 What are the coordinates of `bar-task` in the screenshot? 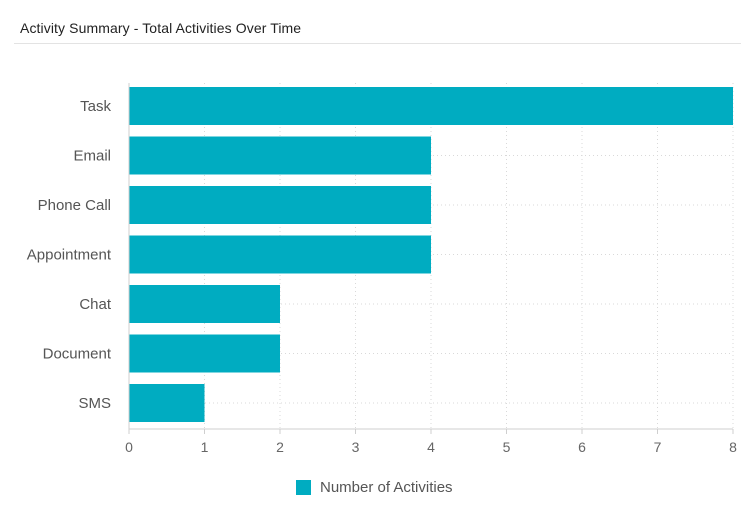 It's located at (431, 106).